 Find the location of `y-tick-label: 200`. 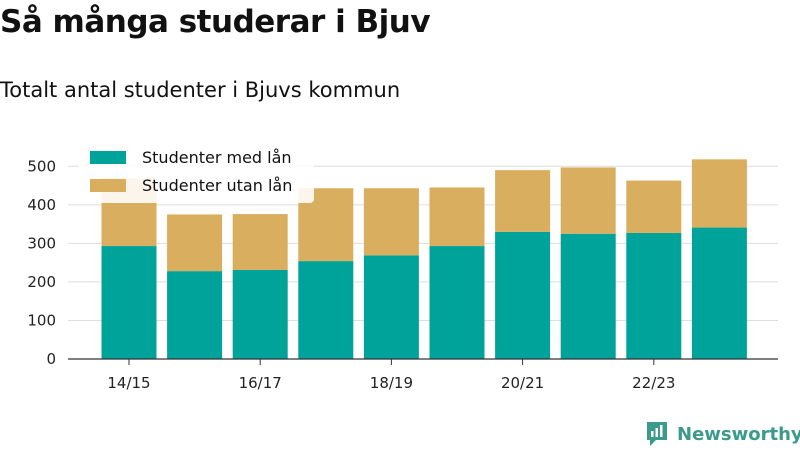

y-tick-label: 200 is located at coordinates (41, 282).